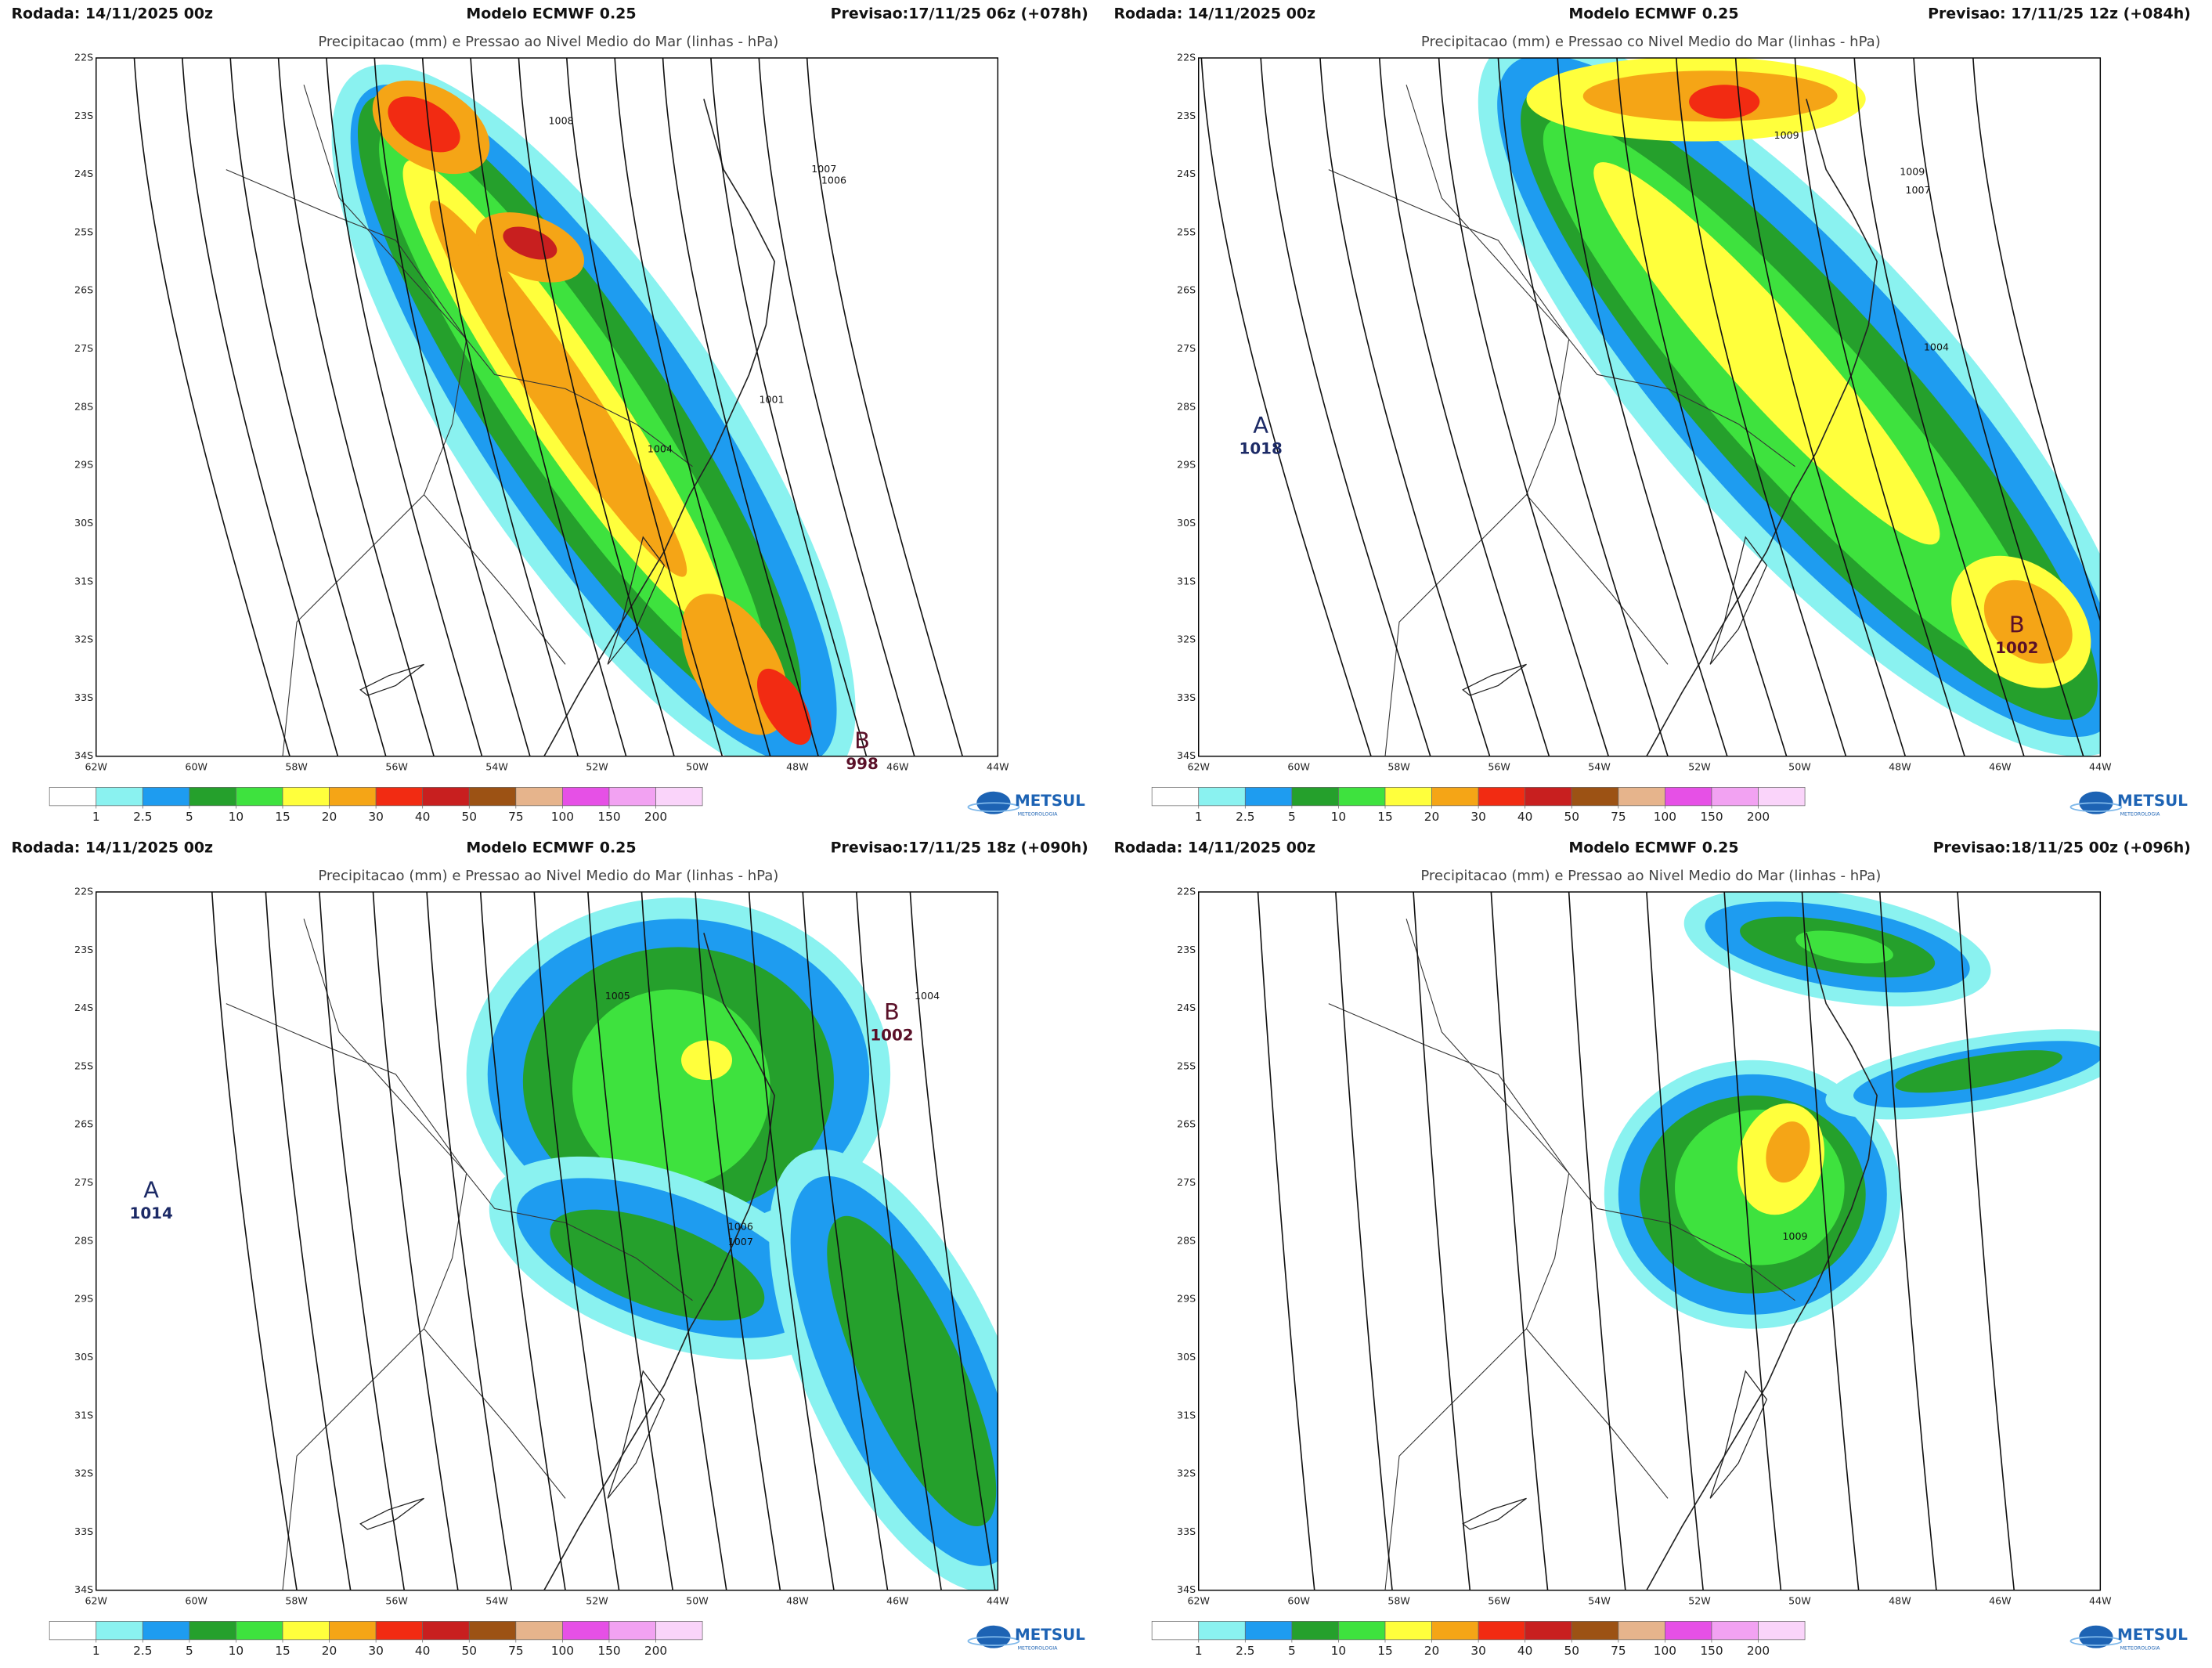 This screenshot has height=1668, width=2212. I want to click on coastline, so click(659, 427).